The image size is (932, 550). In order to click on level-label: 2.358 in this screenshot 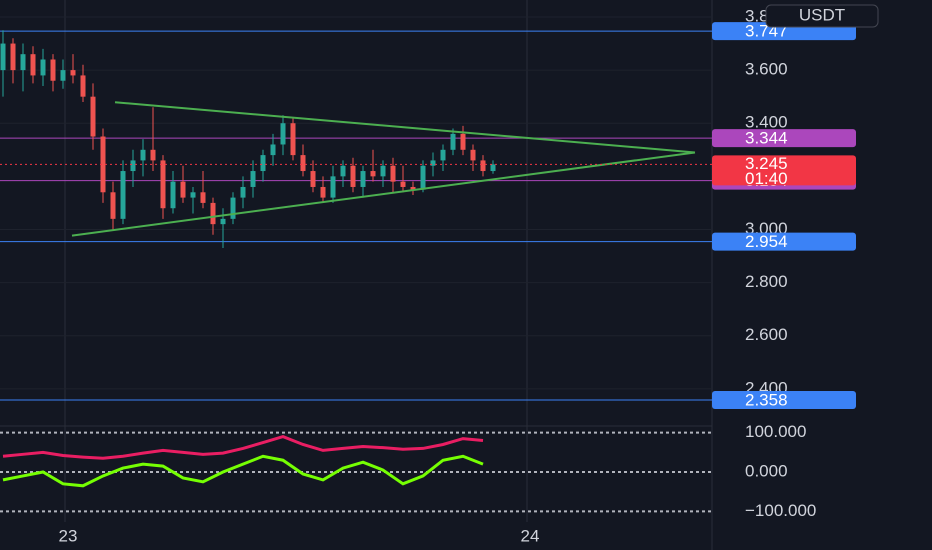, I will do `click(766, 399)`.